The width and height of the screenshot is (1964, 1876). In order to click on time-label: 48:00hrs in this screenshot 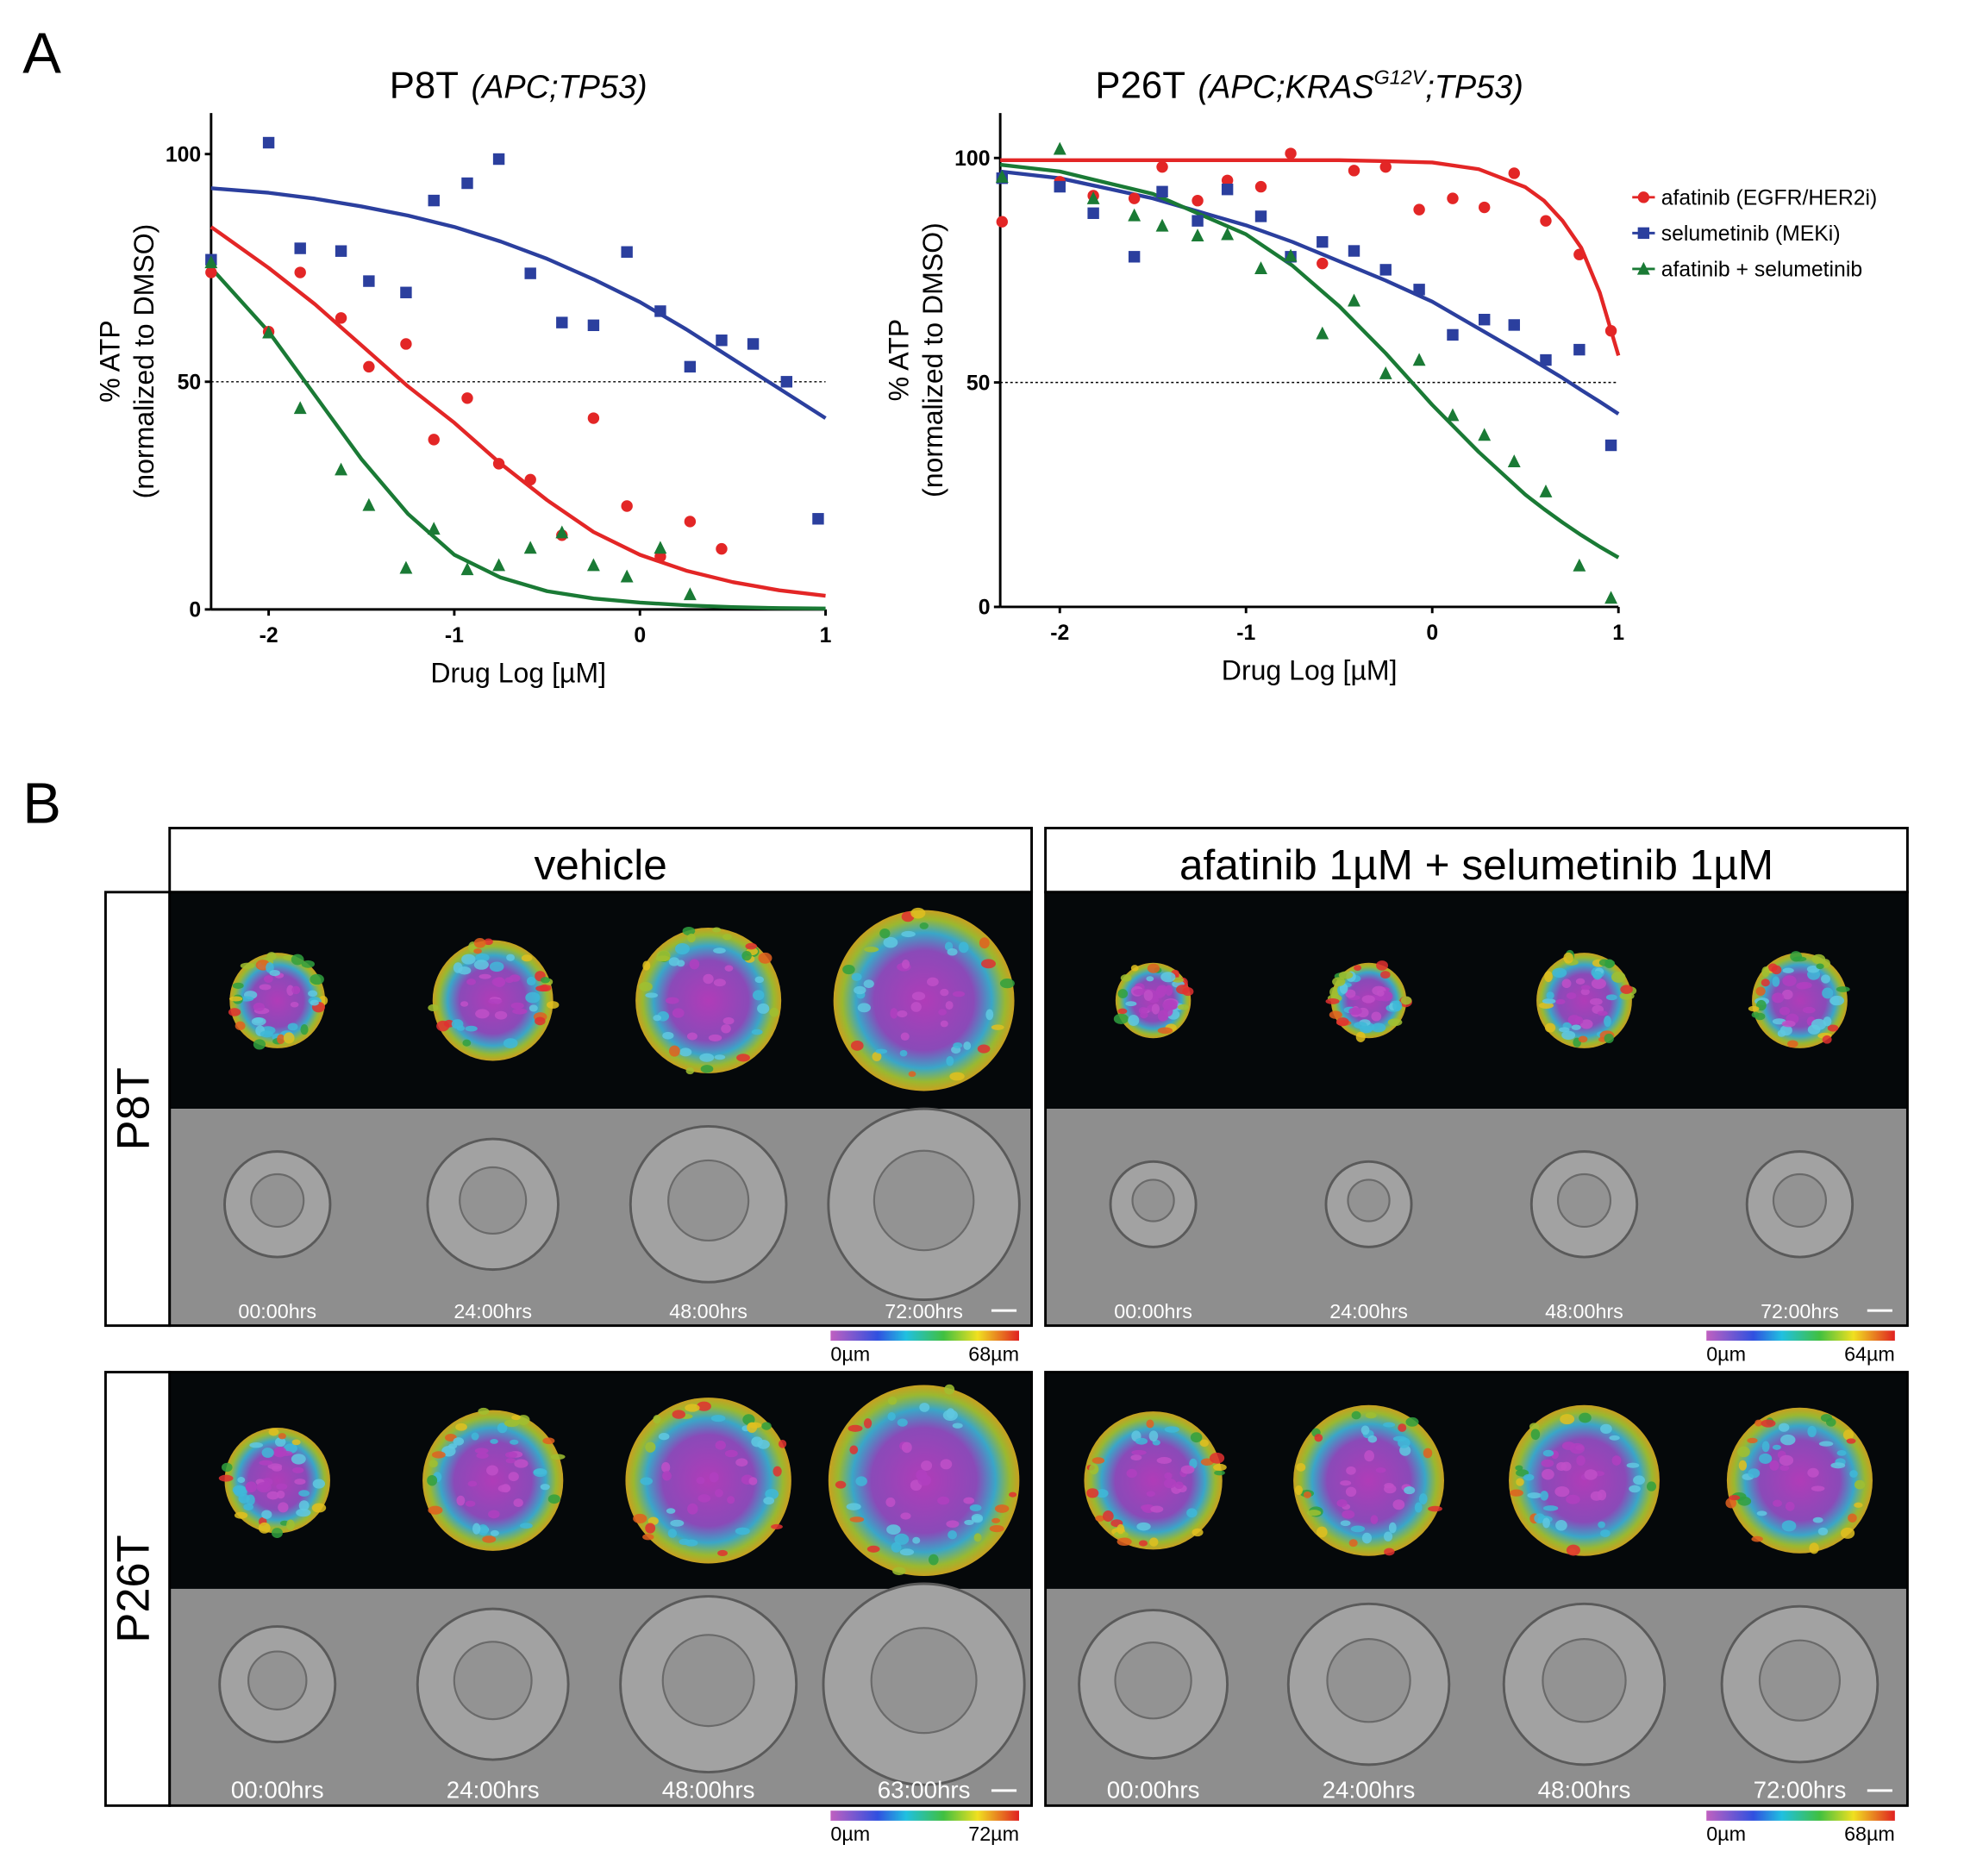, I will do `click(708, 1311)`.